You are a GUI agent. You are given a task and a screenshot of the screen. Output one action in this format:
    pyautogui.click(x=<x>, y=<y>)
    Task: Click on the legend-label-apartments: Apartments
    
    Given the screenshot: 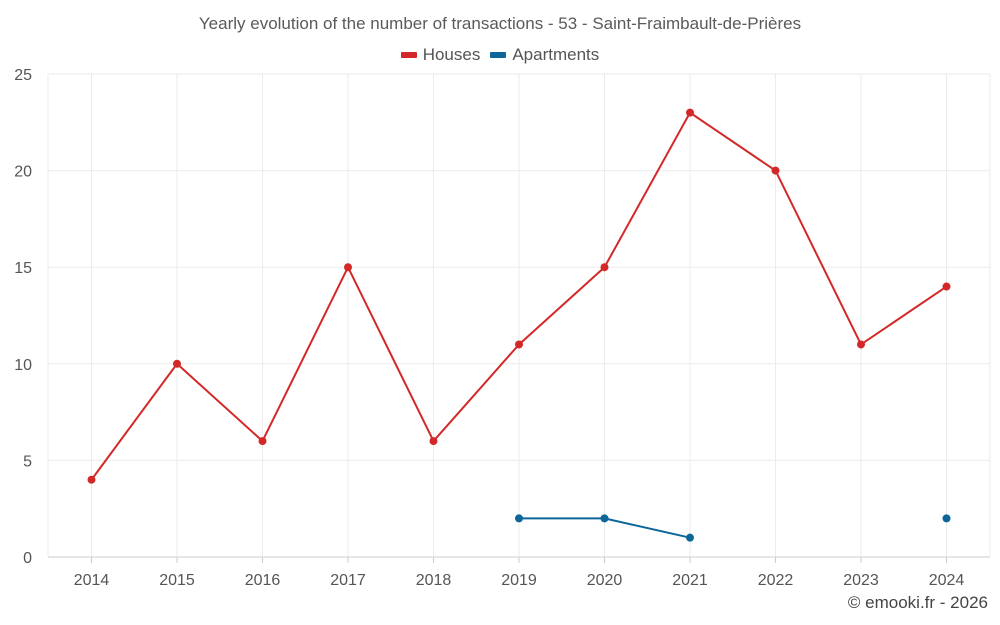 What is the action you would take?
    pyautogui.click(x=556, y=54)
    